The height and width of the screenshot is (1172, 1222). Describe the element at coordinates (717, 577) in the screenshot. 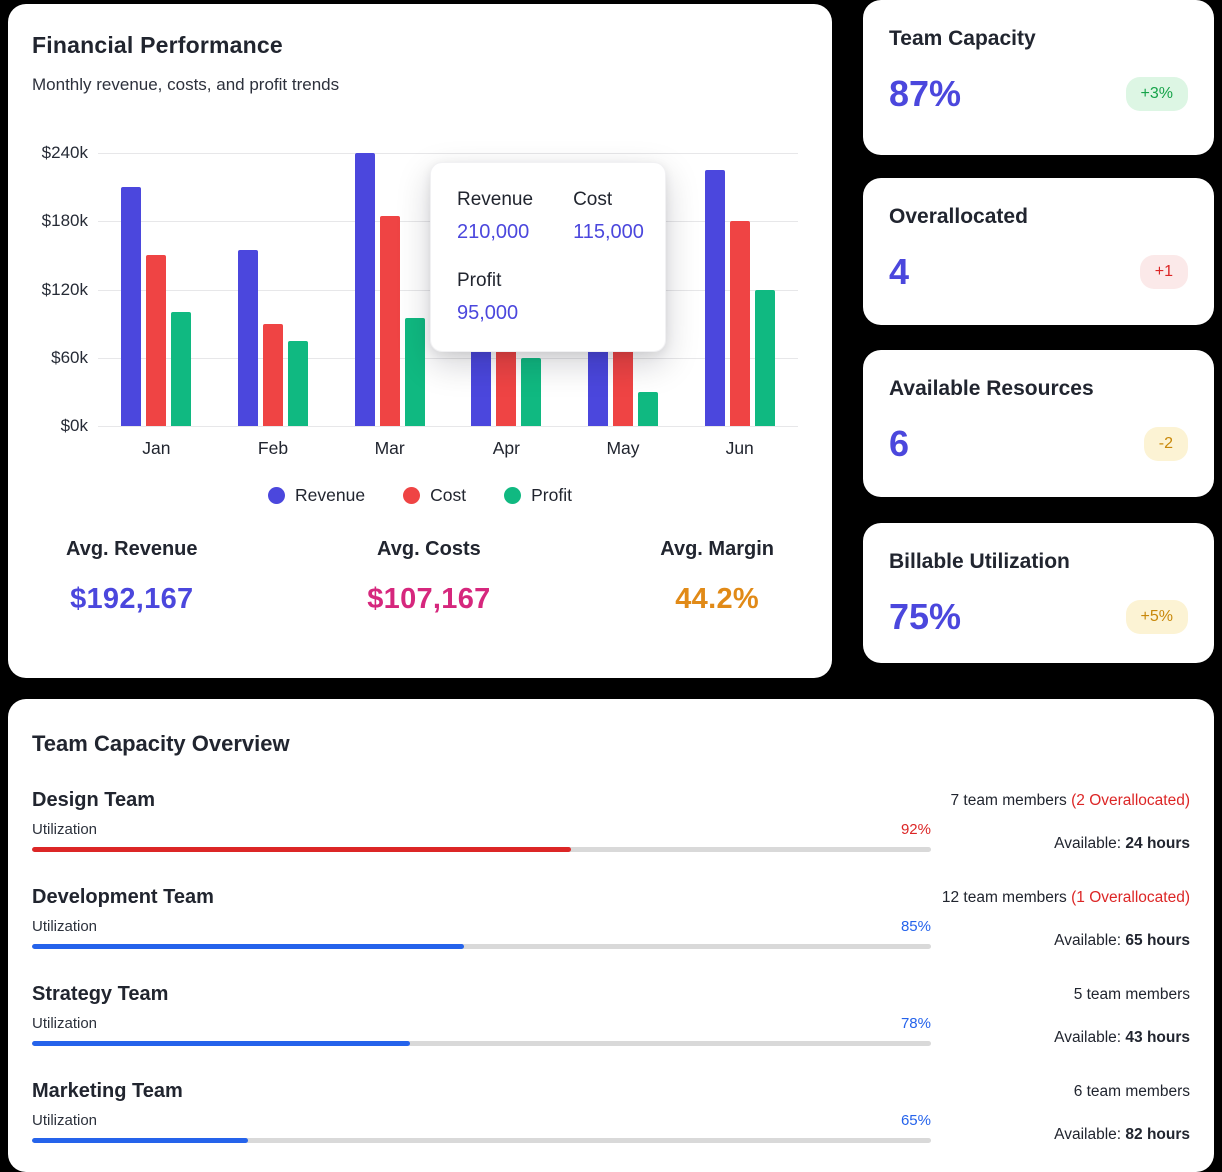

I see `avg-margin-stat: Avg. Margin 44.2%` at that location.